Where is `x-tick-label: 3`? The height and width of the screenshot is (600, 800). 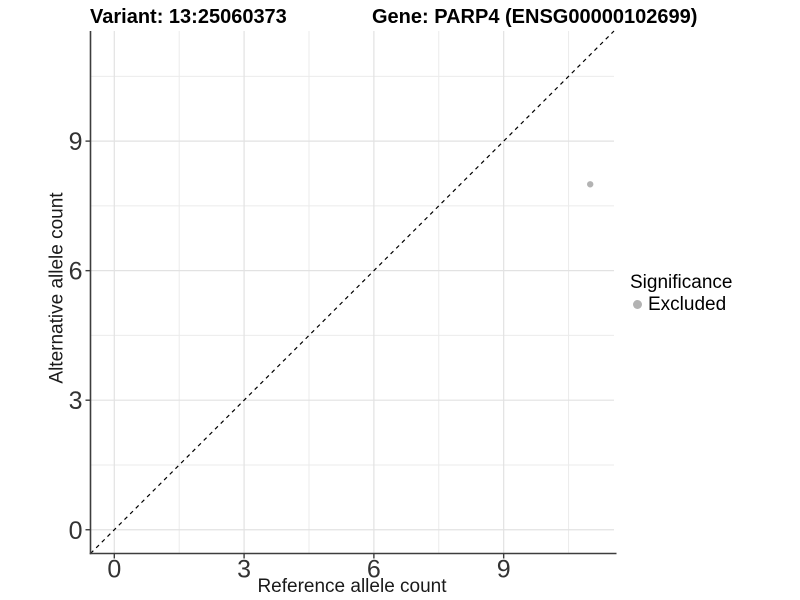
x-tick-label: 3 is located at coordinates (244, 570).